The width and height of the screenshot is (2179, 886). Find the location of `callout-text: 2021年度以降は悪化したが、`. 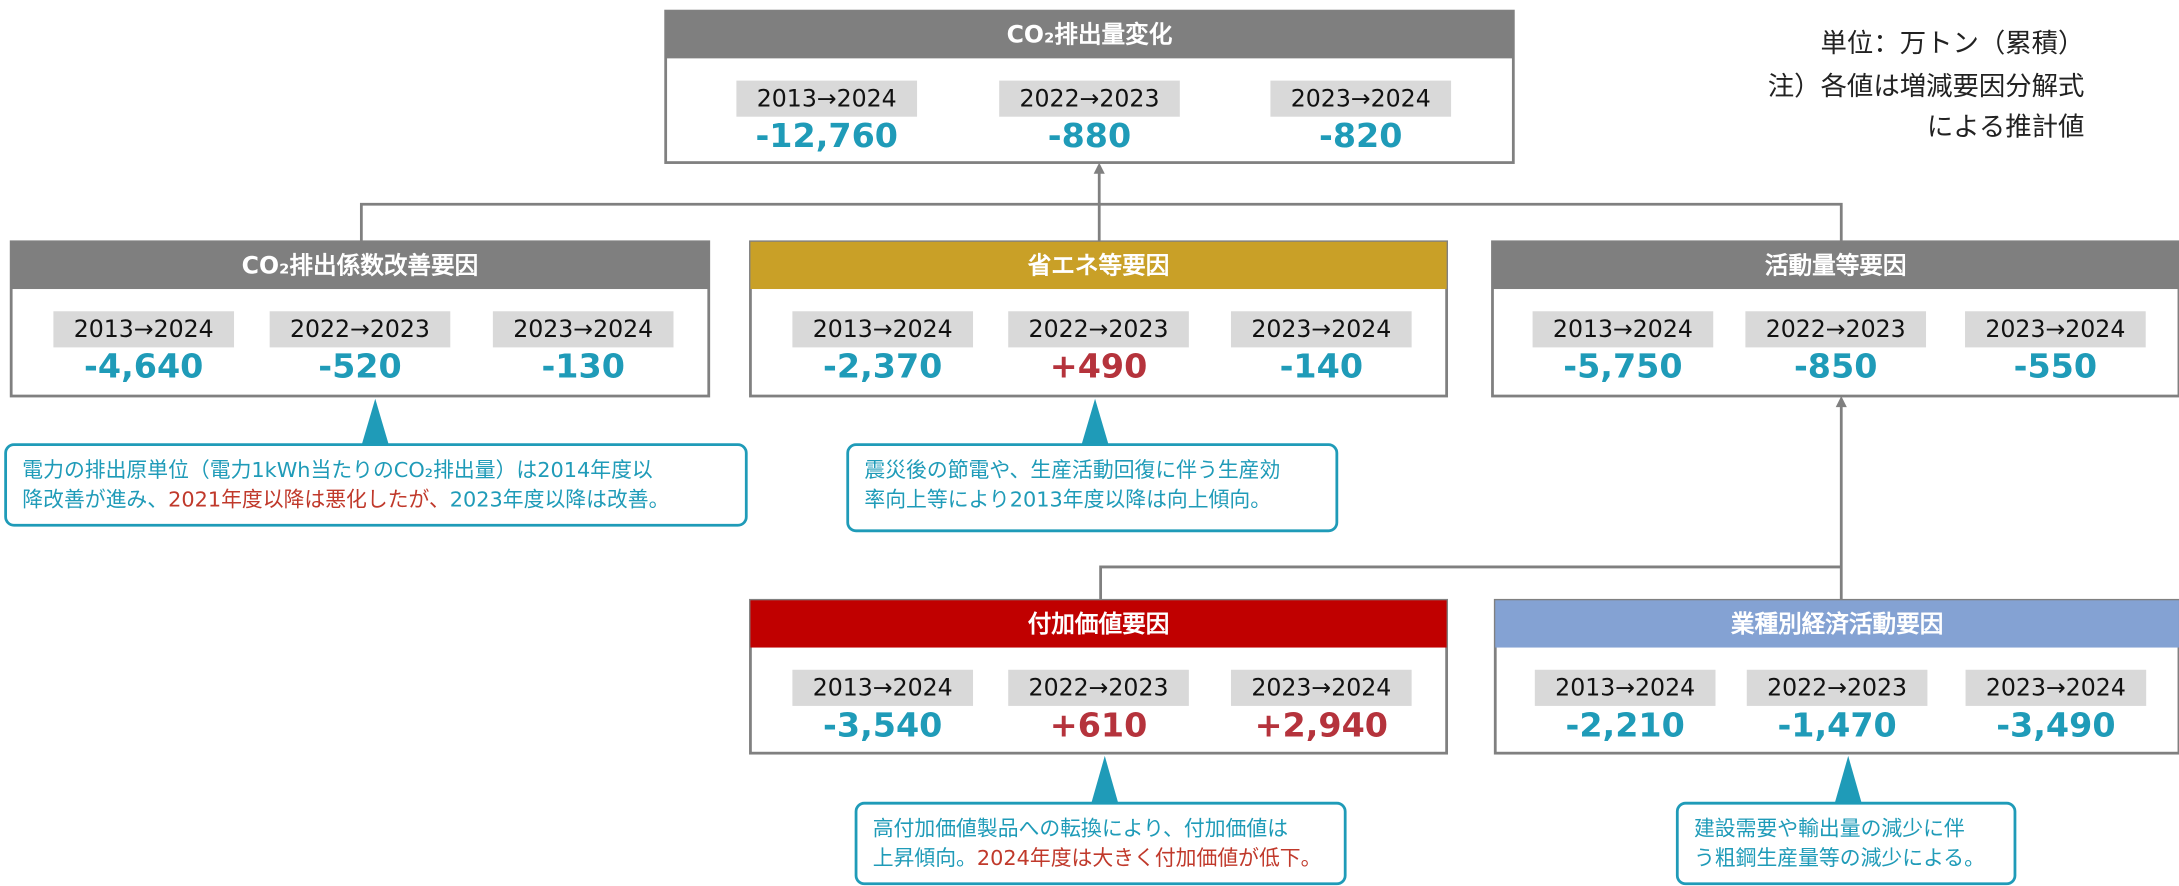

callout-text: 2021年度以降は悪化したが、 is located at coordinates (309, 499).